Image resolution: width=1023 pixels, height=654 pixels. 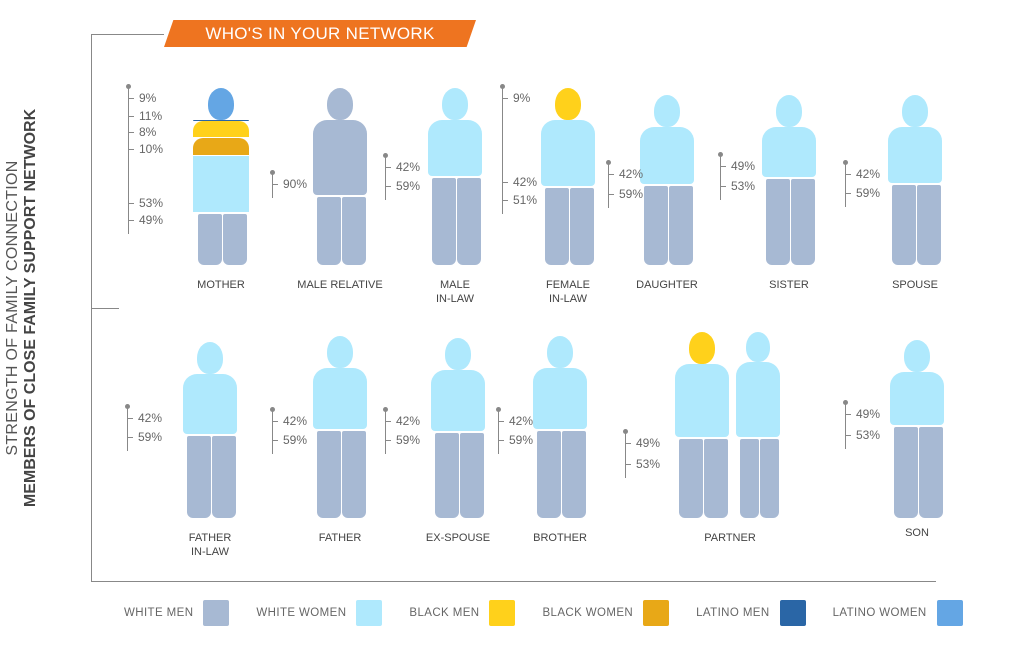 I want to click on y-axis-line1: STRENGTH OF FAMILY CONNECTION, so click(x=12, y=308).